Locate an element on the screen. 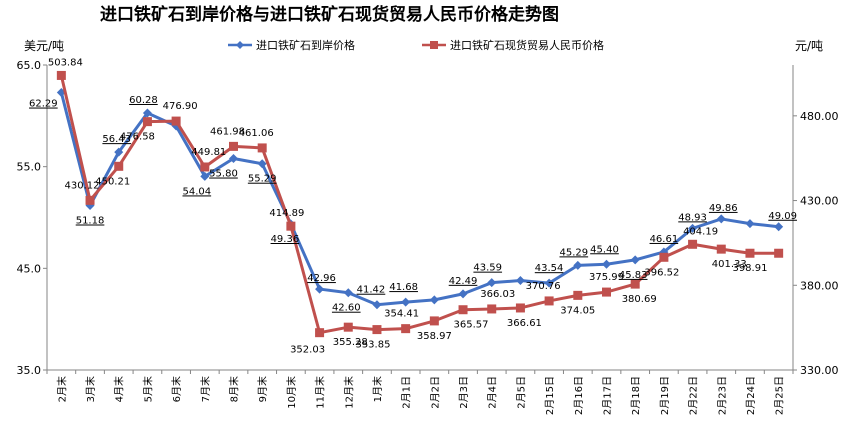 This screenshot has width=853, height=439. cif-data-label: 41.68 is located at coordinates (403, 287).